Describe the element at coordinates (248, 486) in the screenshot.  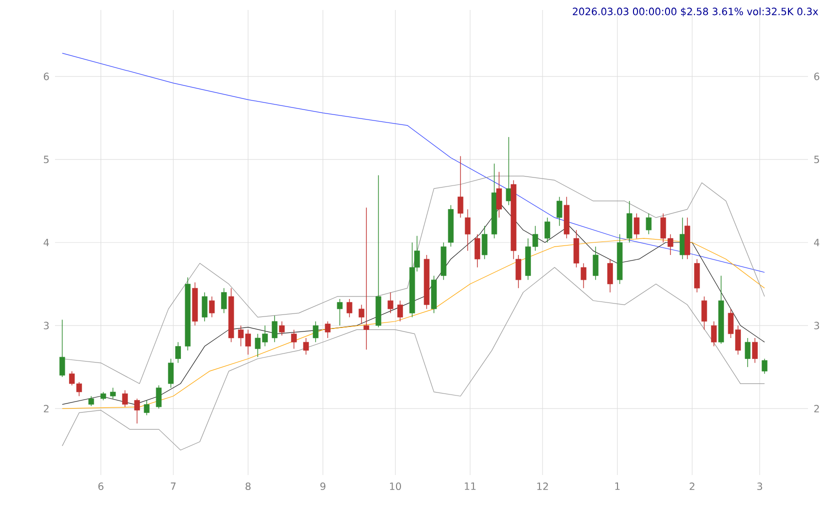
I see `x-tick-label: 8` at that location.